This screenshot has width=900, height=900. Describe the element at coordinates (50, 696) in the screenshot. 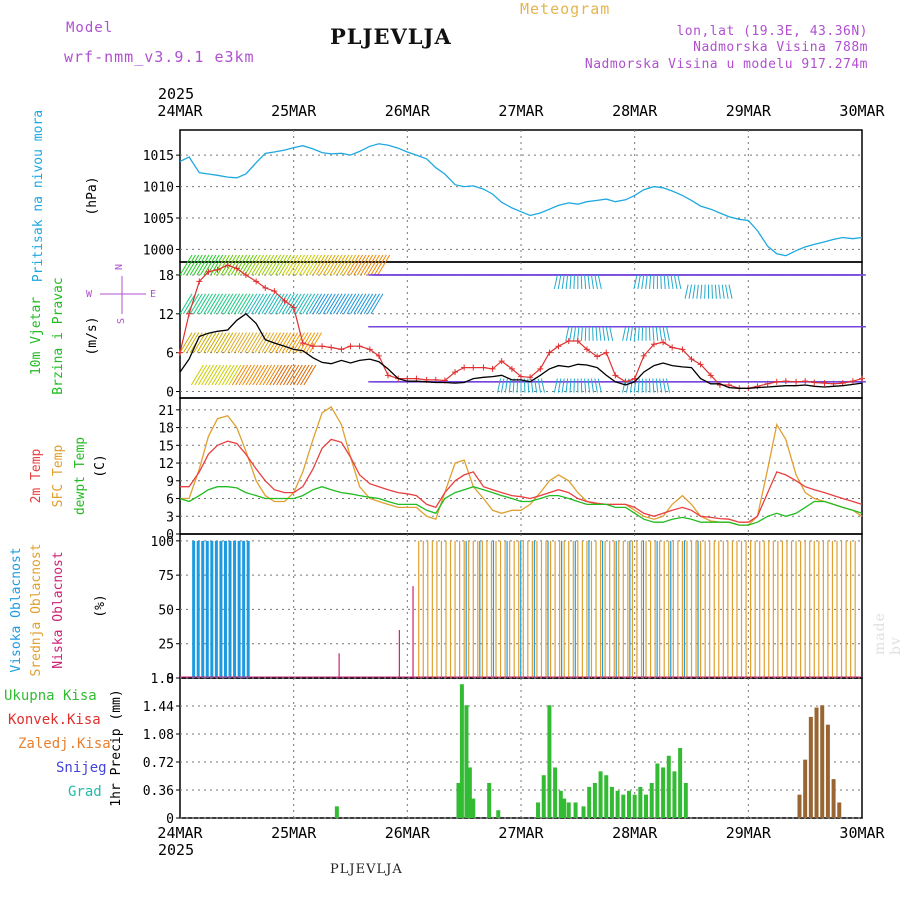

I see `precip-legend-item: Ukupna Kisa` at that location.